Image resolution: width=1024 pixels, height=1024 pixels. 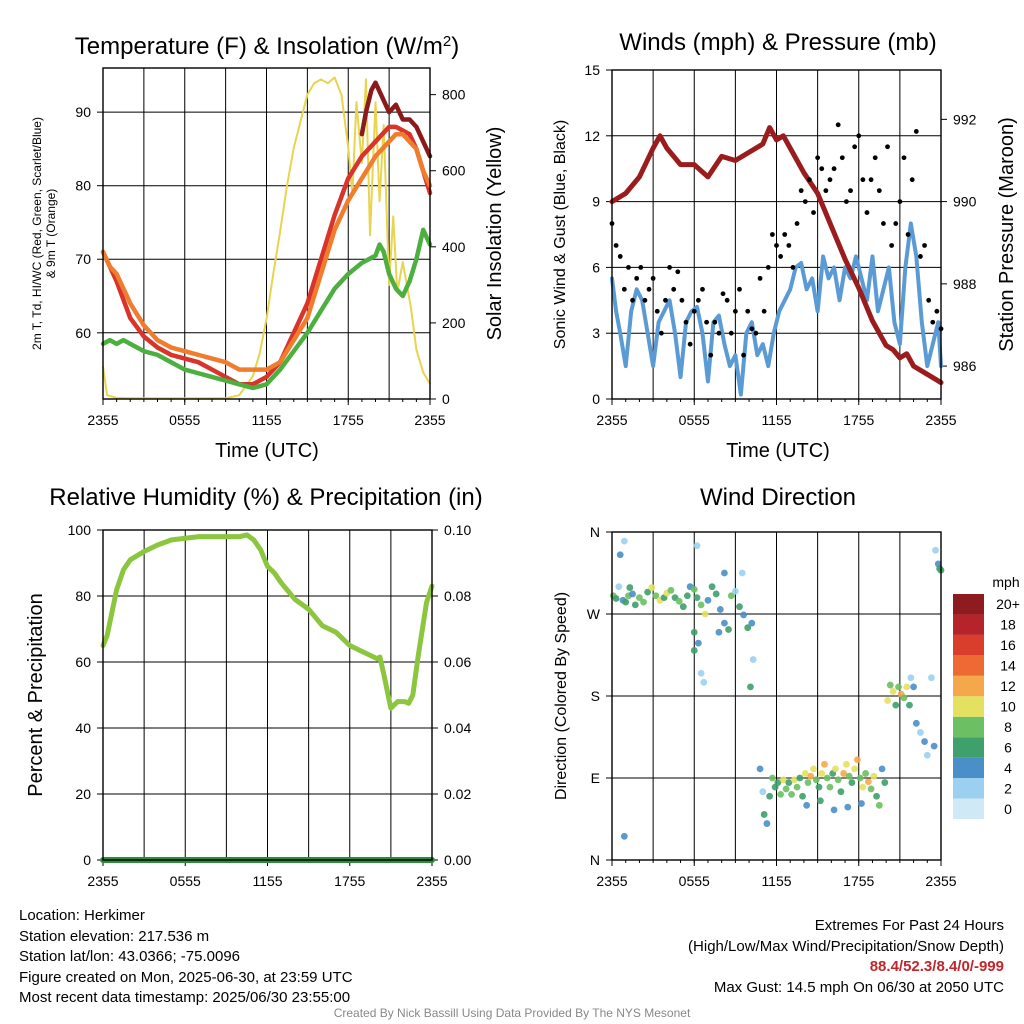 I want to click on x-axis-label: Time (UTC), so click(x=778, y=451).